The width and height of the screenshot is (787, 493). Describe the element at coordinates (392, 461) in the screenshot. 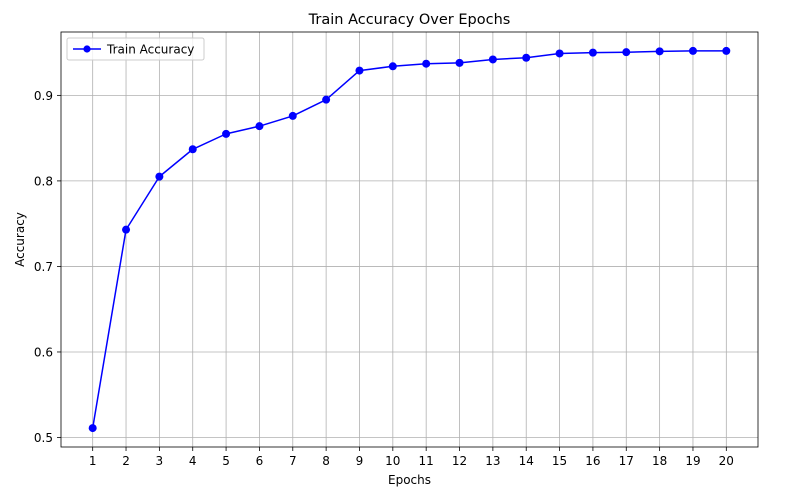

I see `x-tick-label: 10` at that location.